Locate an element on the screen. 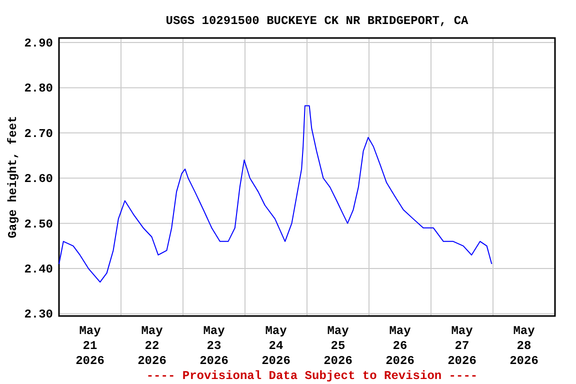 The width and height of the screenshot is (576, 384). x-tick-label: May 22 2026 is located at coordinates (152, 346).